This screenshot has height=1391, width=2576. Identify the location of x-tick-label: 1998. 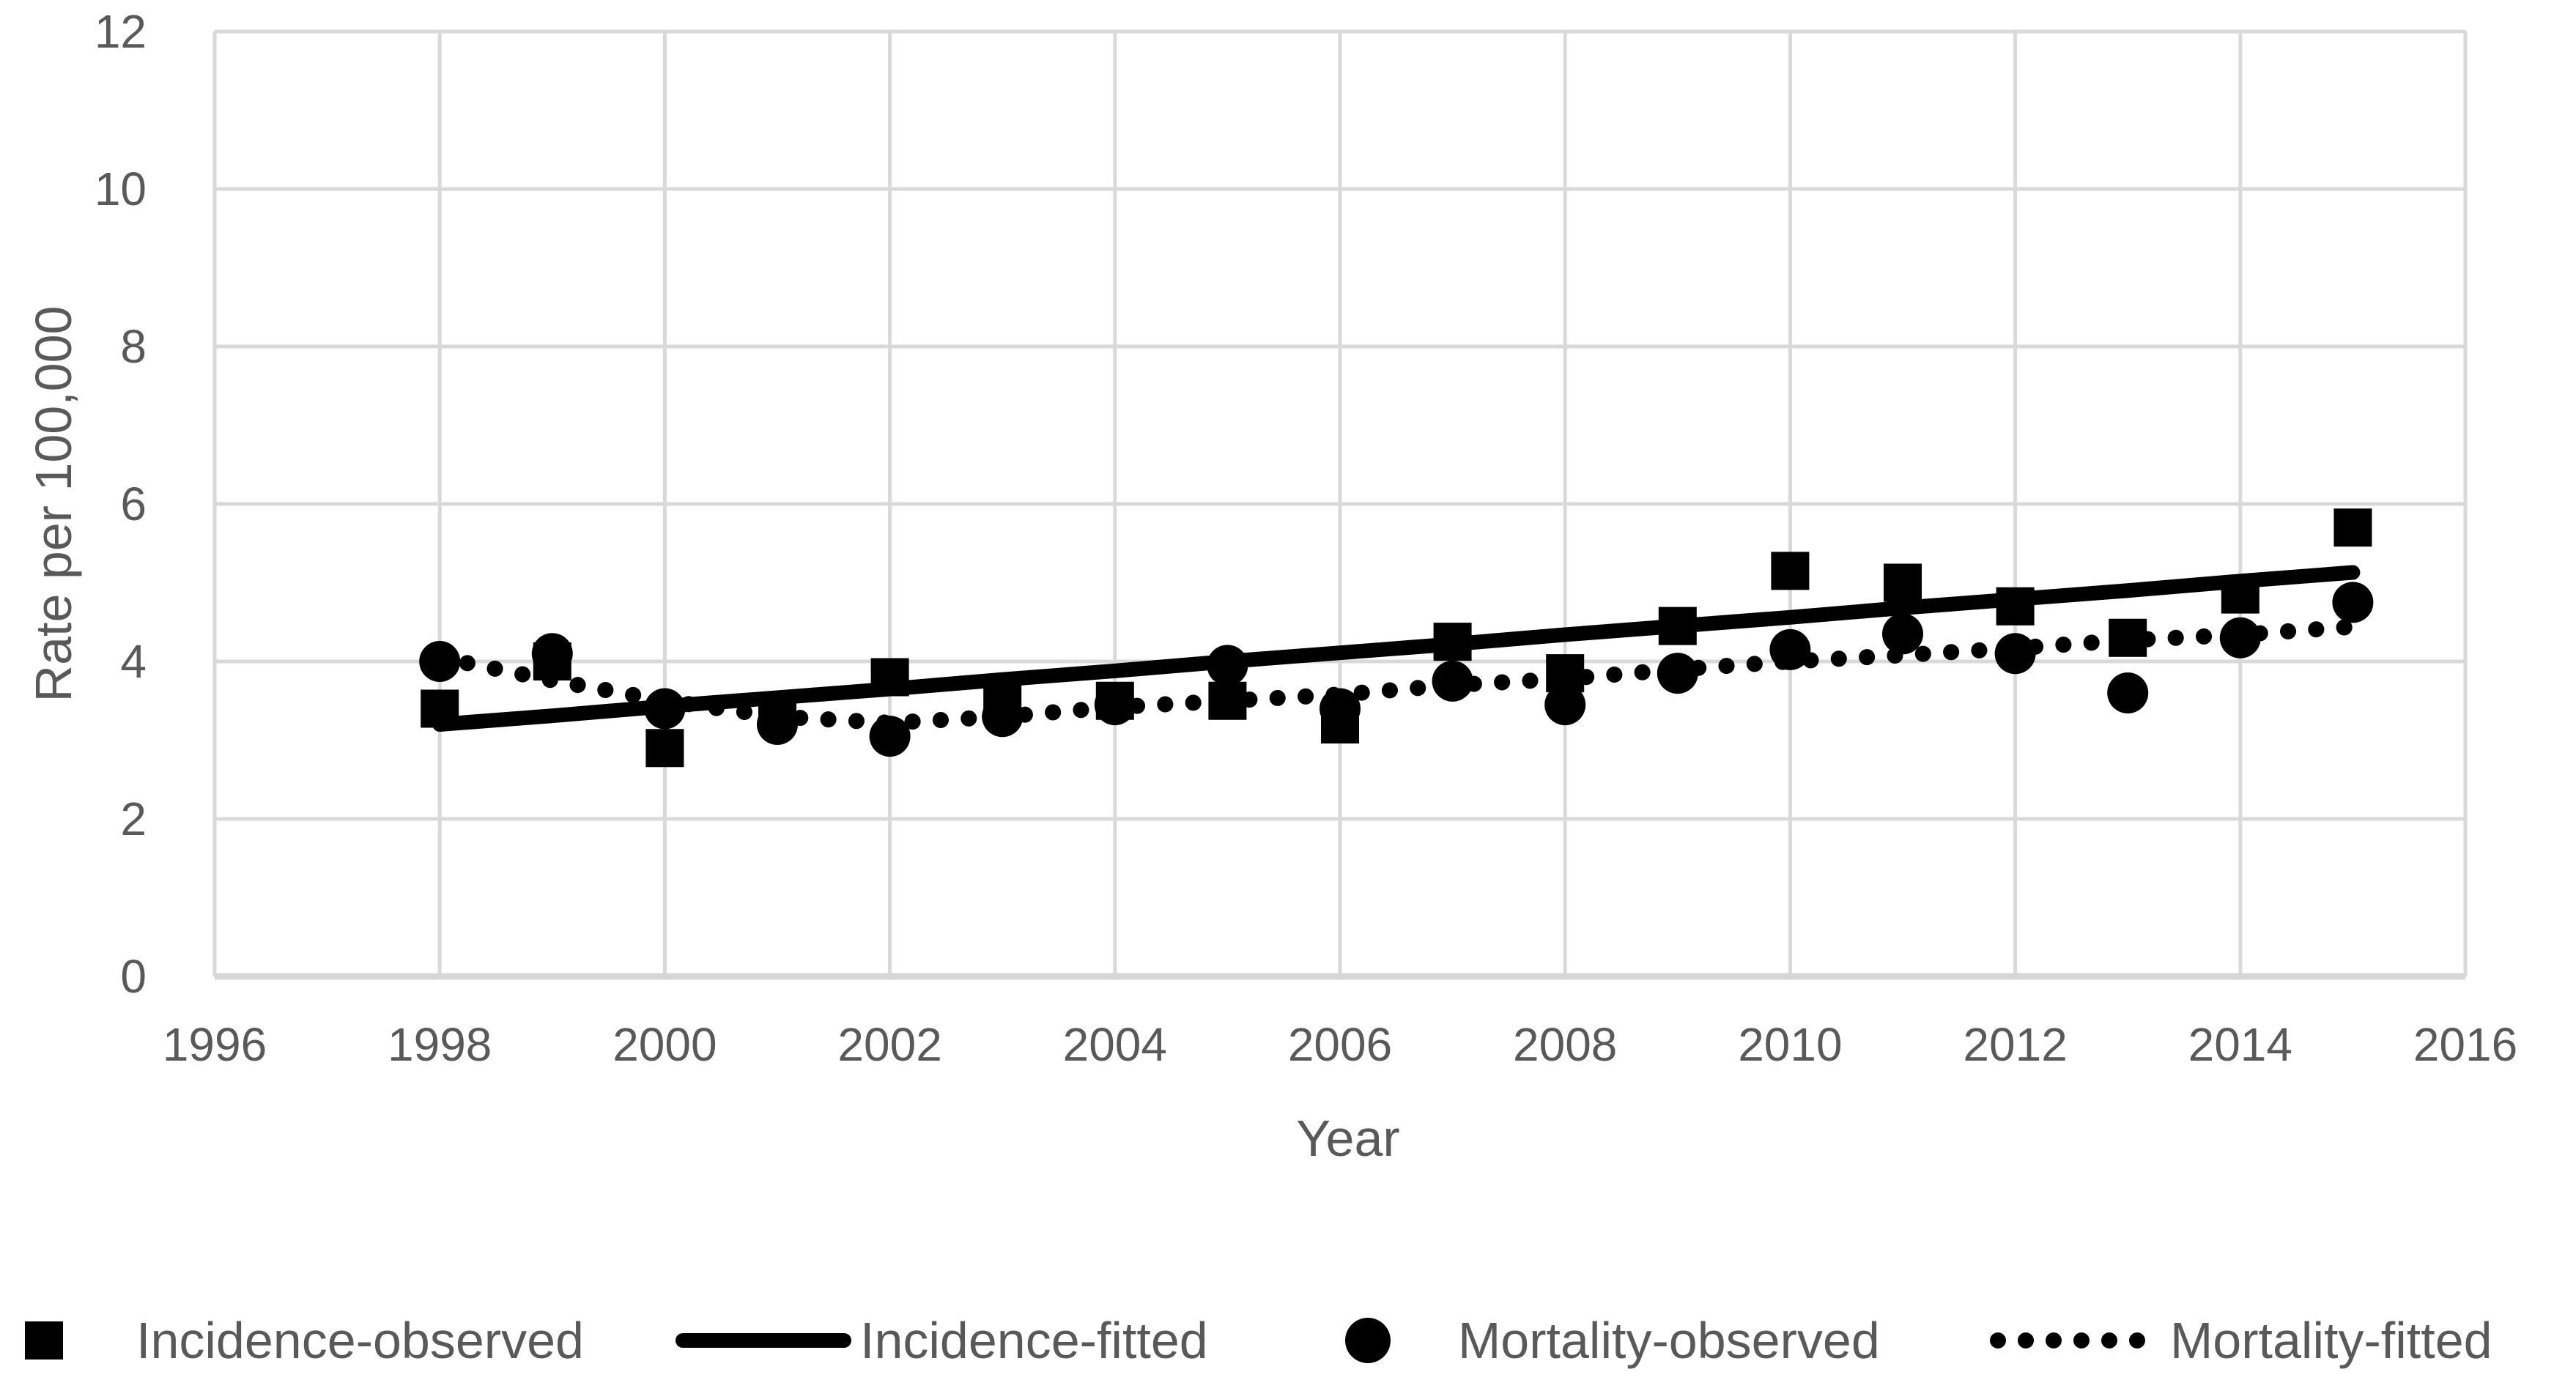
(440, 1044).